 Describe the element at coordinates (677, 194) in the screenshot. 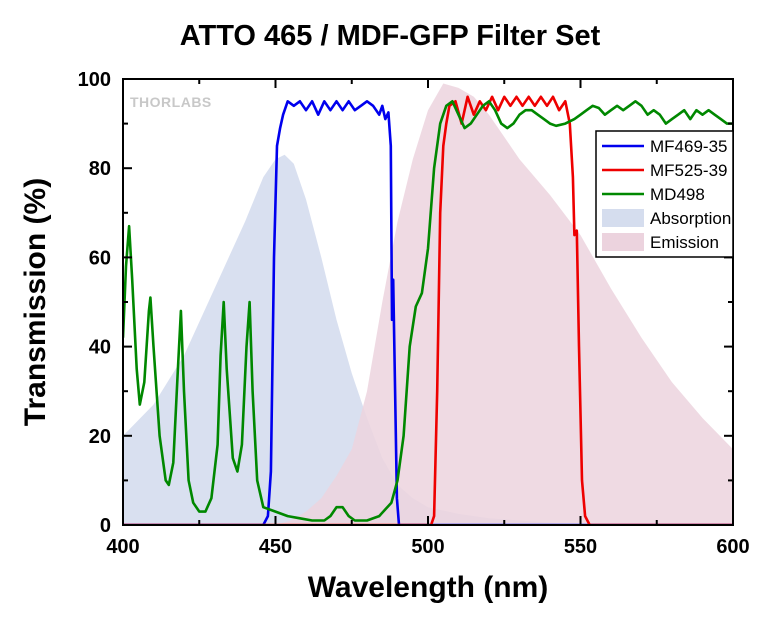

I see `legend-label-md498: MD498` at that location.